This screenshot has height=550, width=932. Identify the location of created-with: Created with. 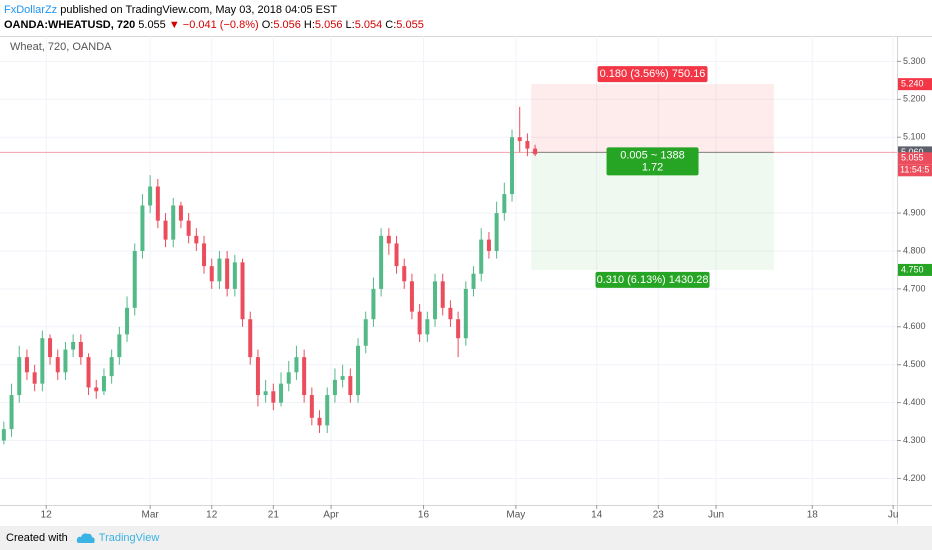
(37, 538).